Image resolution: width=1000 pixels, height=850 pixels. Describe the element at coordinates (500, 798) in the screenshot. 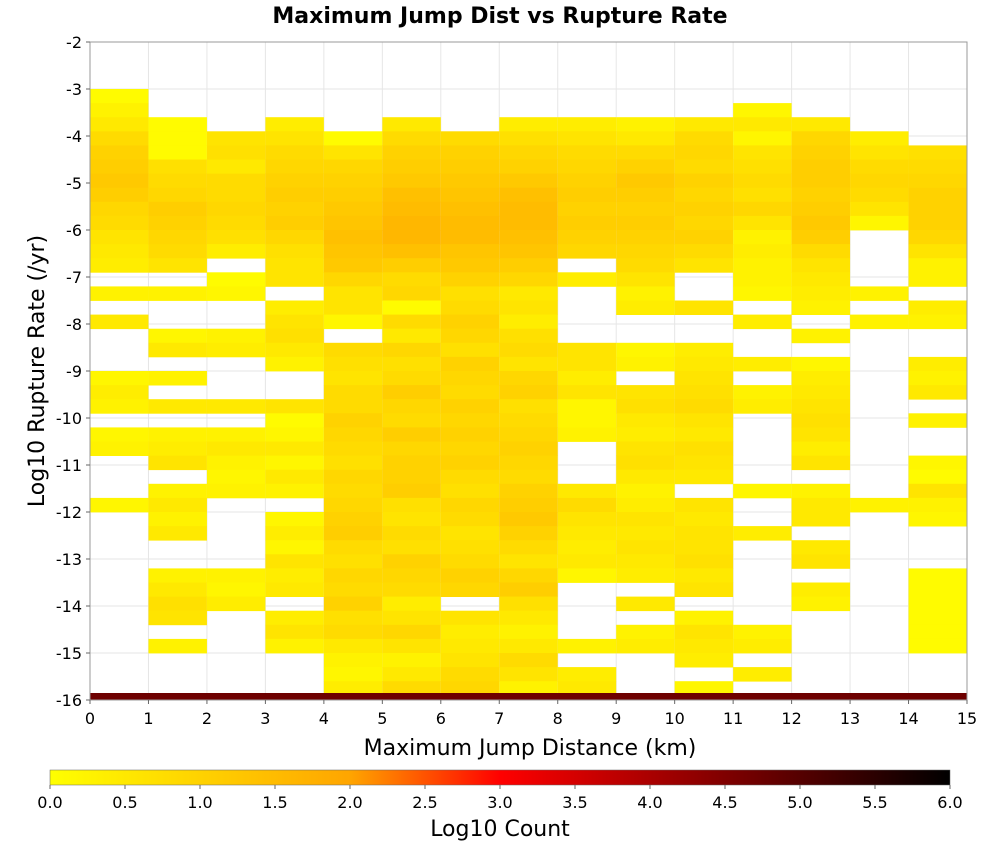

I see `colorbar-ticks: 0.0 0.5 1.0 1.5 2.0 2.5 3.0 3.5 4.0 4.5 5.0 5.5 6.0` at that location.